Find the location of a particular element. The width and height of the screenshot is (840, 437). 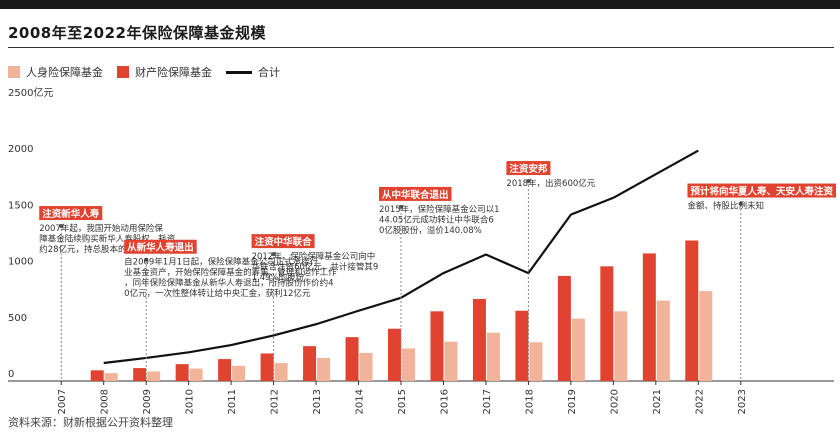

annotation-label: 注资安邦 is located at coordinates (528, 169).